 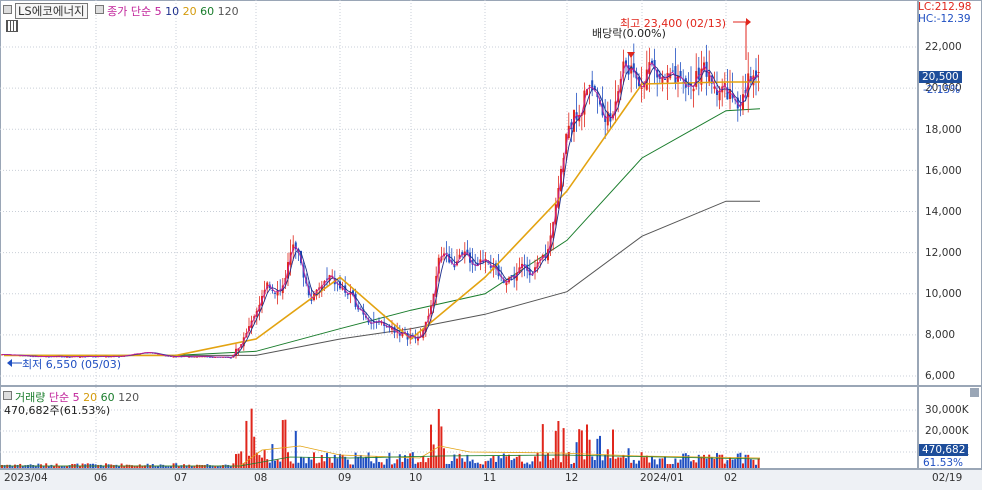 What do you see at coordinates (459, 431) in the screenshot?
I see `volume-grid-lines` at bounding box center [459, 431].